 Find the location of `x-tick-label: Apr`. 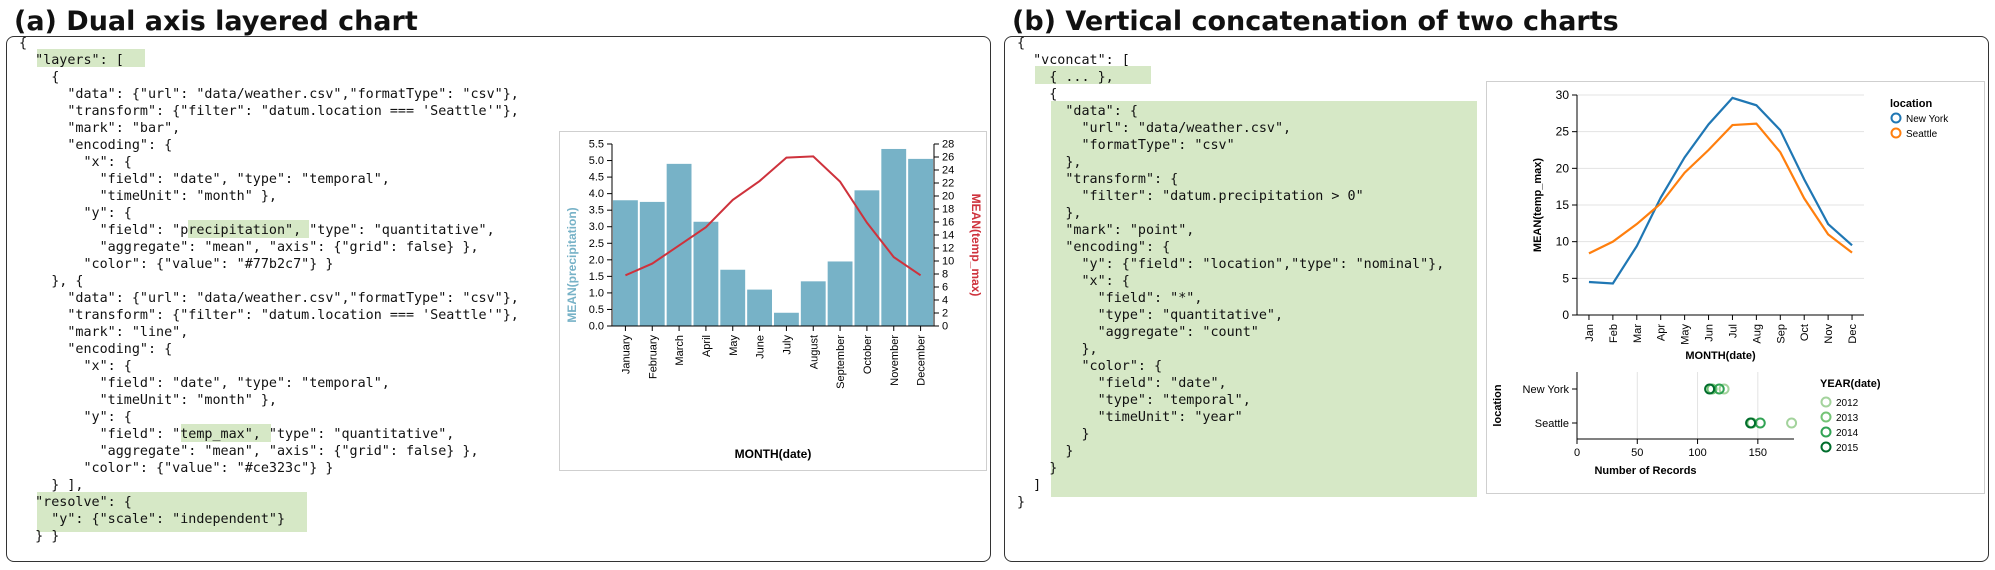

x-tick-label: Apr is located at coordinates (1662, 332).